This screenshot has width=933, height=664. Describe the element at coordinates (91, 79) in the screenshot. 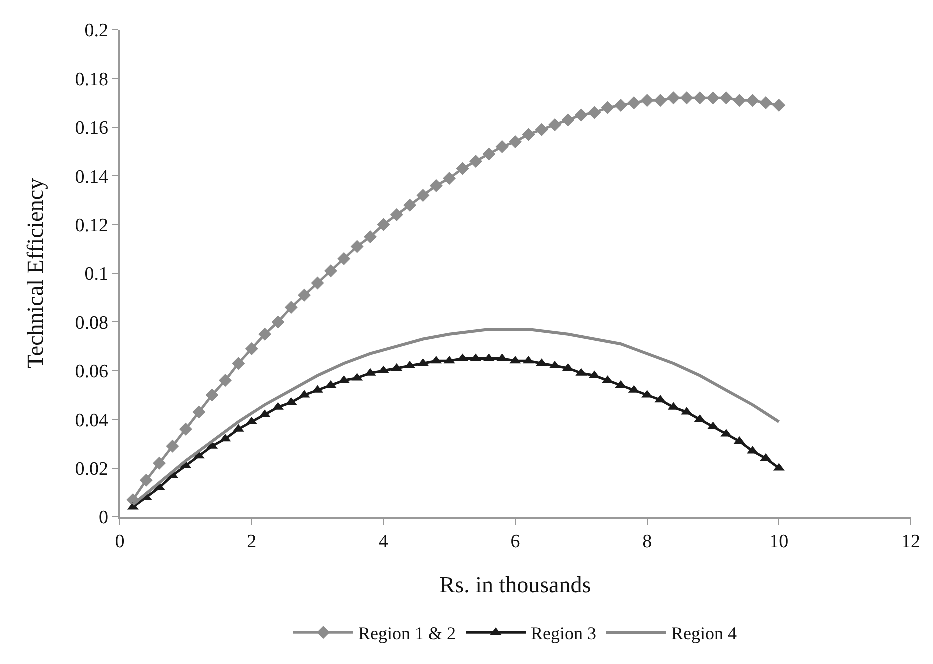

I see `y-tick-label: 0.18` at that location.